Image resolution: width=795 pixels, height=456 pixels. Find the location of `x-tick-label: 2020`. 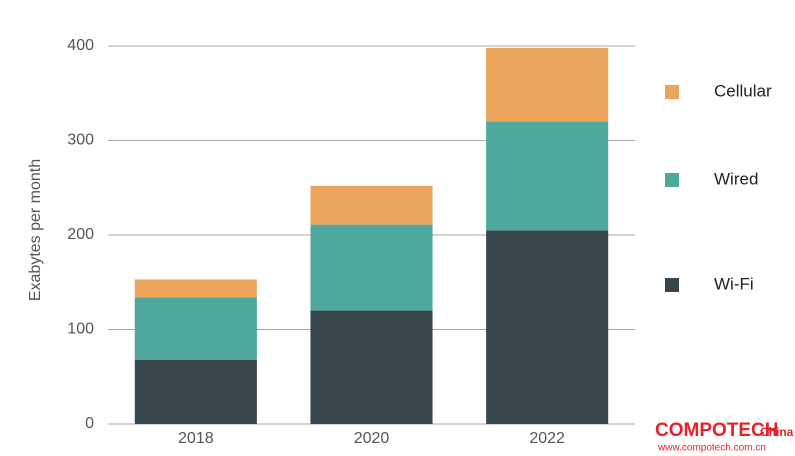

x-tick-label: 2020 is located at coordinates (372, 438).